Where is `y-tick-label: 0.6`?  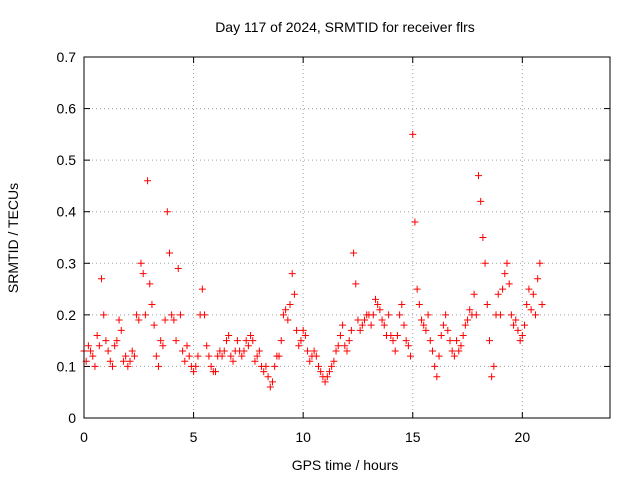 y-tick-label: 0.6 is located at coordinates (67, 109).